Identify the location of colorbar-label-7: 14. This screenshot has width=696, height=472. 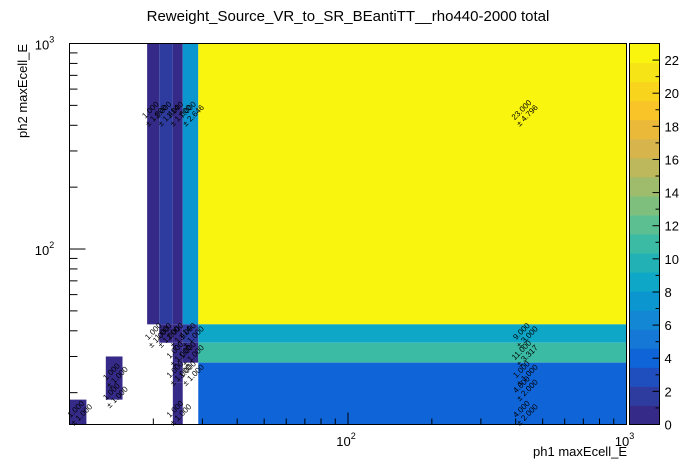
(672, 193).